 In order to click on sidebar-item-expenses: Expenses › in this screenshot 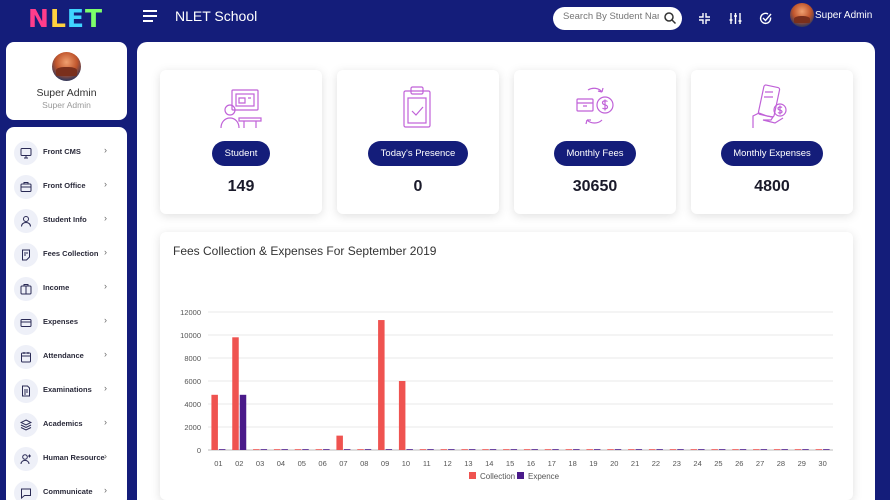, I will do `click(66, 323)`.